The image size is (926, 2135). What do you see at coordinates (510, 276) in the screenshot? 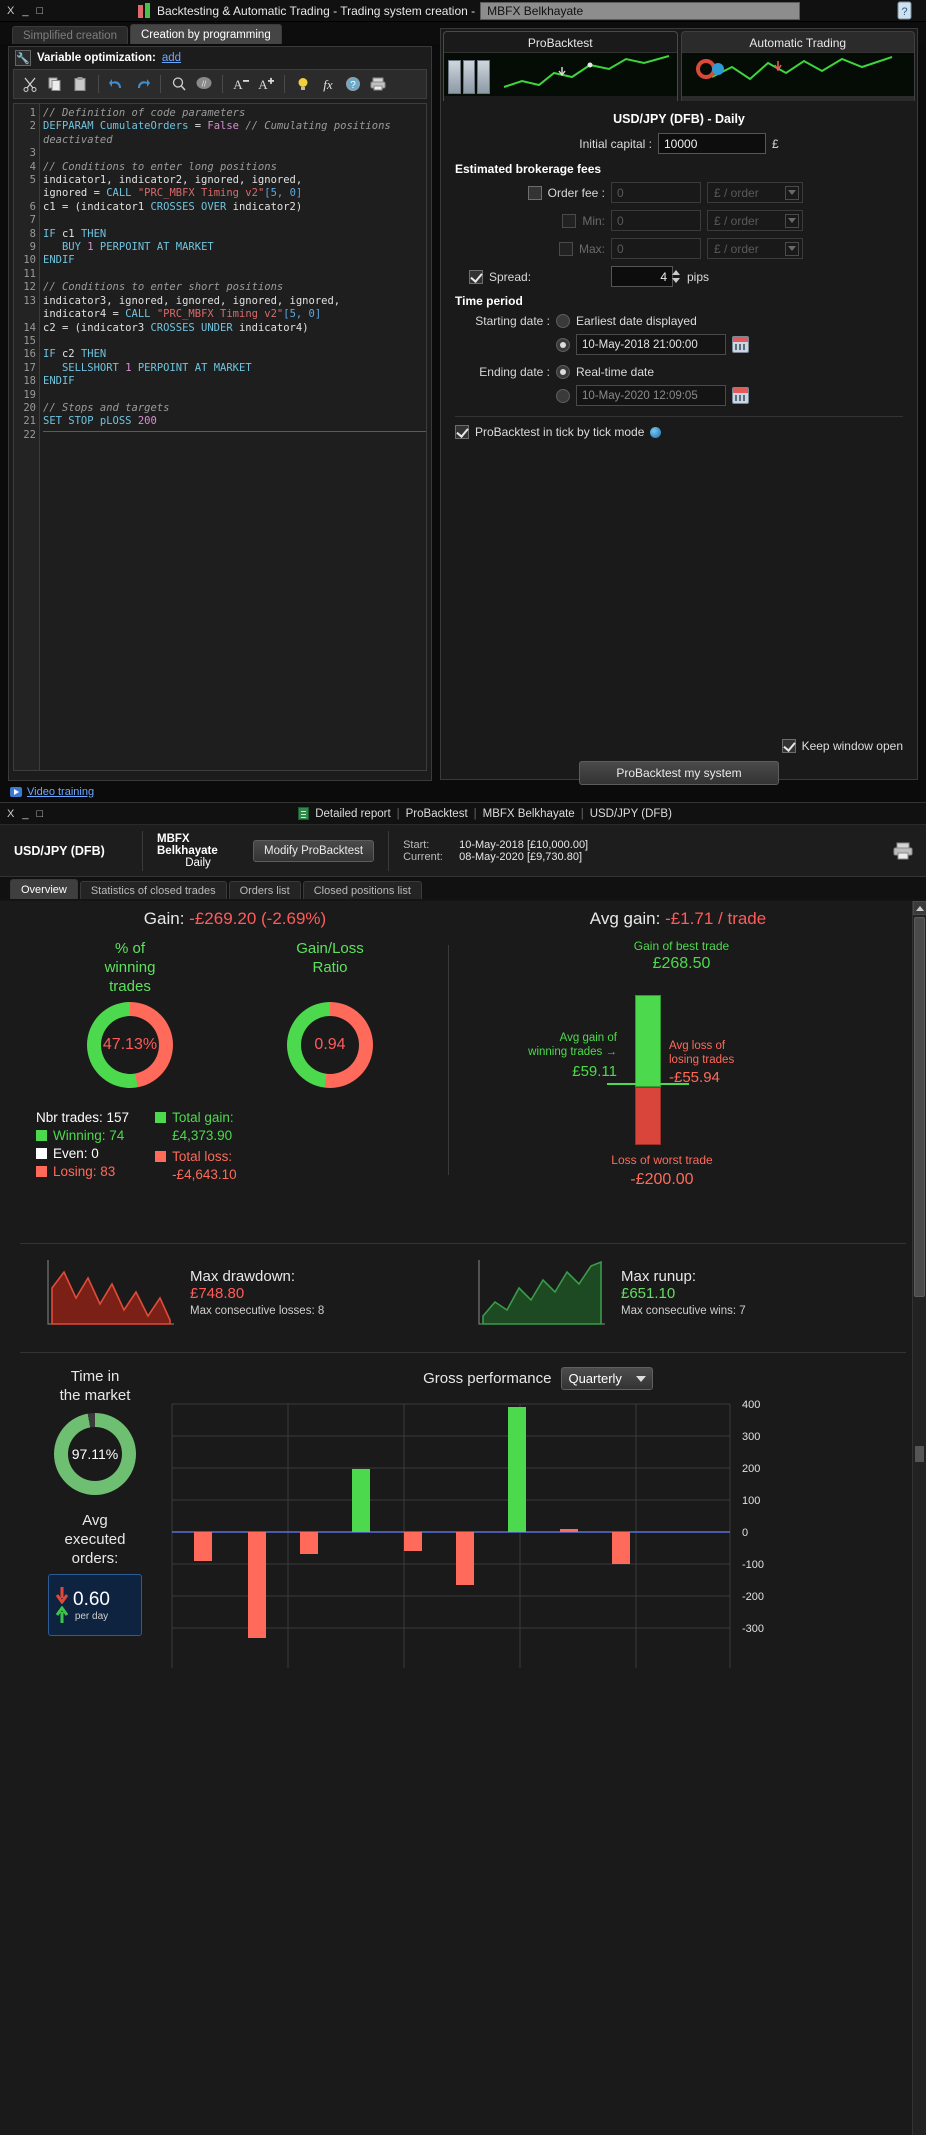
I see `spread-label: Spread:` at bounding box center [510, 276].